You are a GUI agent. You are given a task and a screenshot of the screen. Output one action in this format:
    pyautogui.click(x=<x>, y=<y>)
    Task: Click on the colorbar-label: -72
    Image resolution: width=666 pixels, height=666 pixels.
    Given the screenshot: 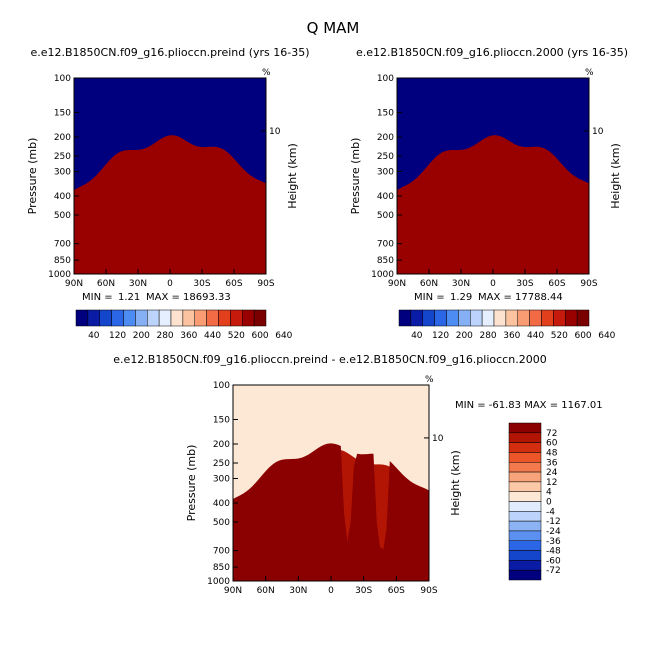 What is the action you would take?
    pyautogui.click(x=553, y=571)
    